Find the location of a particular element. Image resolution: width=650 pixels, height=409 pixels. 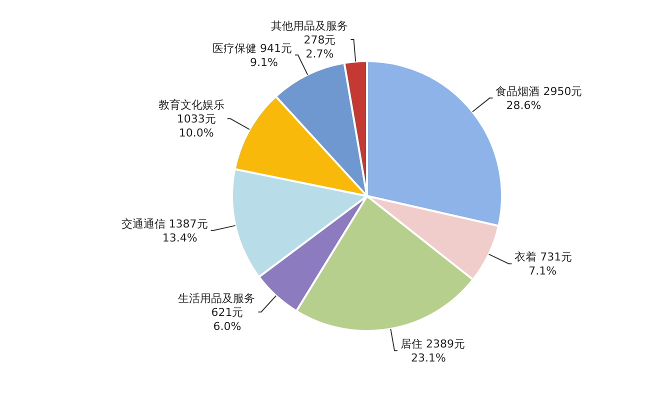

slice-label: 医疗保健 941元 9.1% is located at coordinates (252, 55).